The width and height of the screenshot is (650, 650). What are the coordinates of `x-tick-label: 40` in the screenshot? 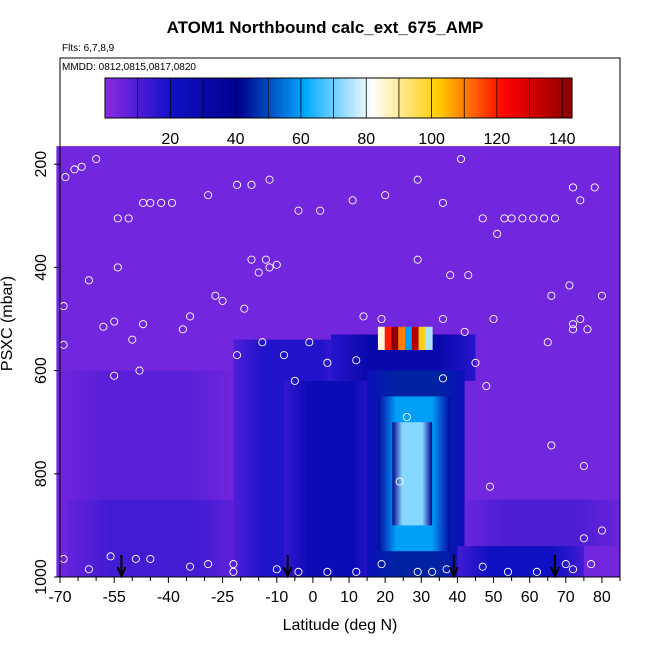 It's located at (458, 597).